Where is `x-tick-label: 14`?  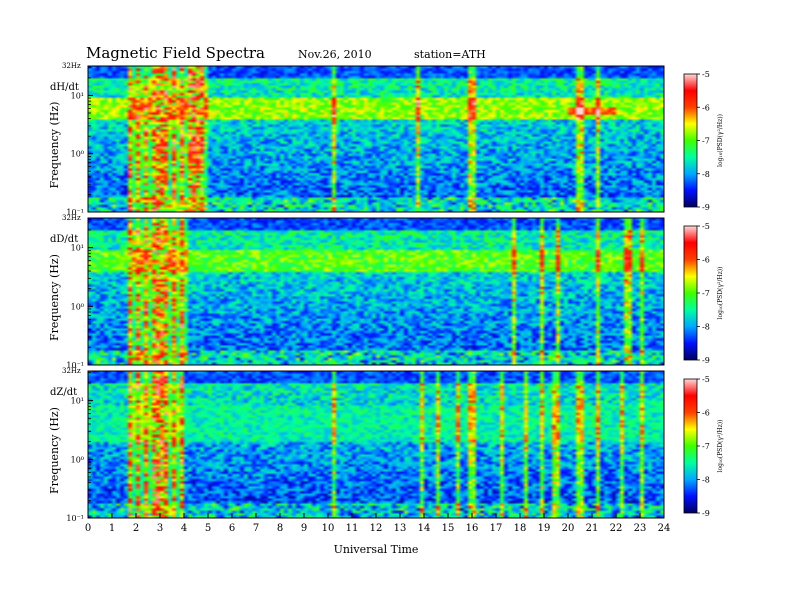
x-tick-label: 14 is located at coordinates (424, 528).